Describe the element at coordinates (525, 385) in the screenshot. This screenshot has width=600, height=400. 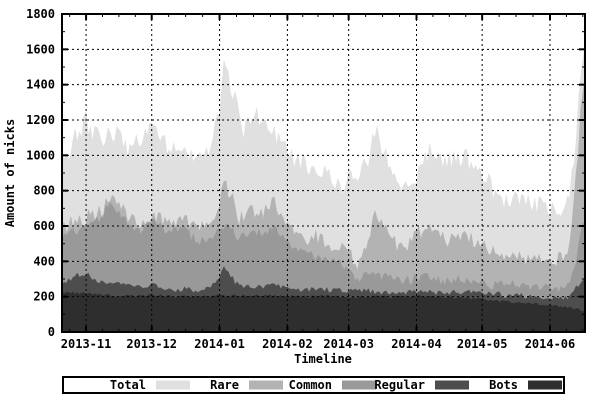
I see `legend-item-bots: Bots` at that location.